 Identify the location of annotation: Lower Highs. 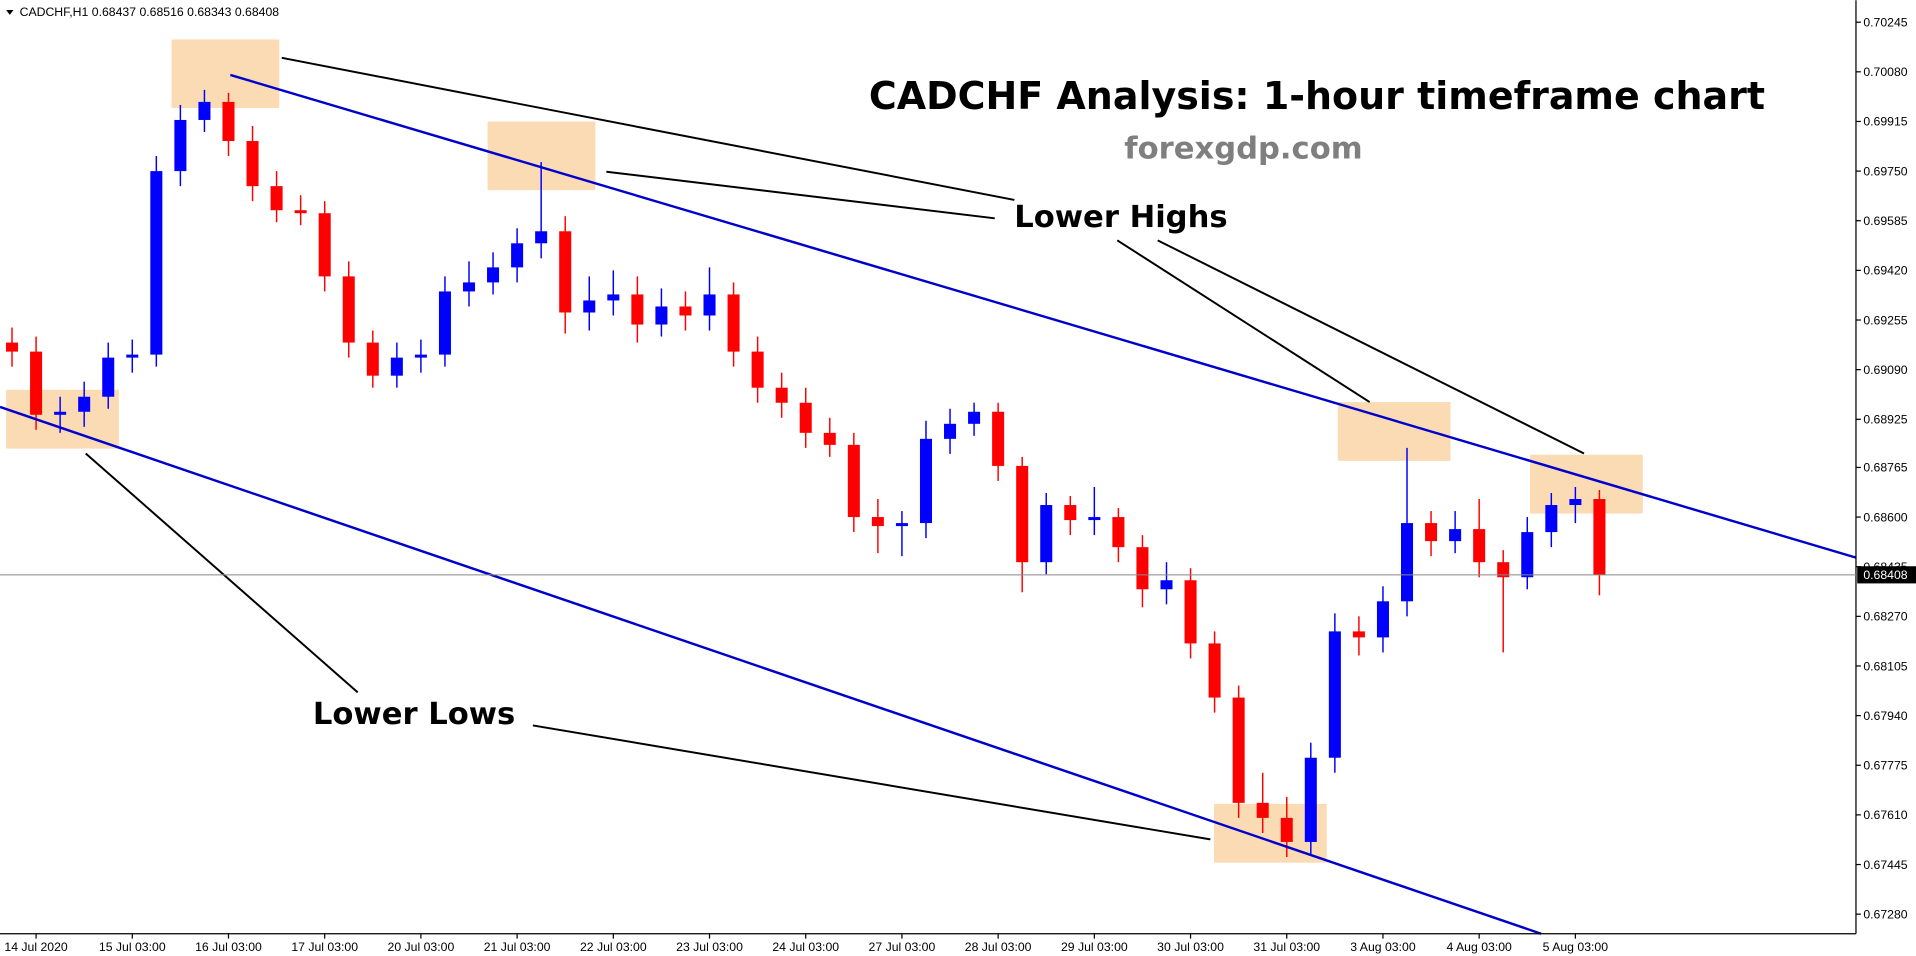
(1120, 217).